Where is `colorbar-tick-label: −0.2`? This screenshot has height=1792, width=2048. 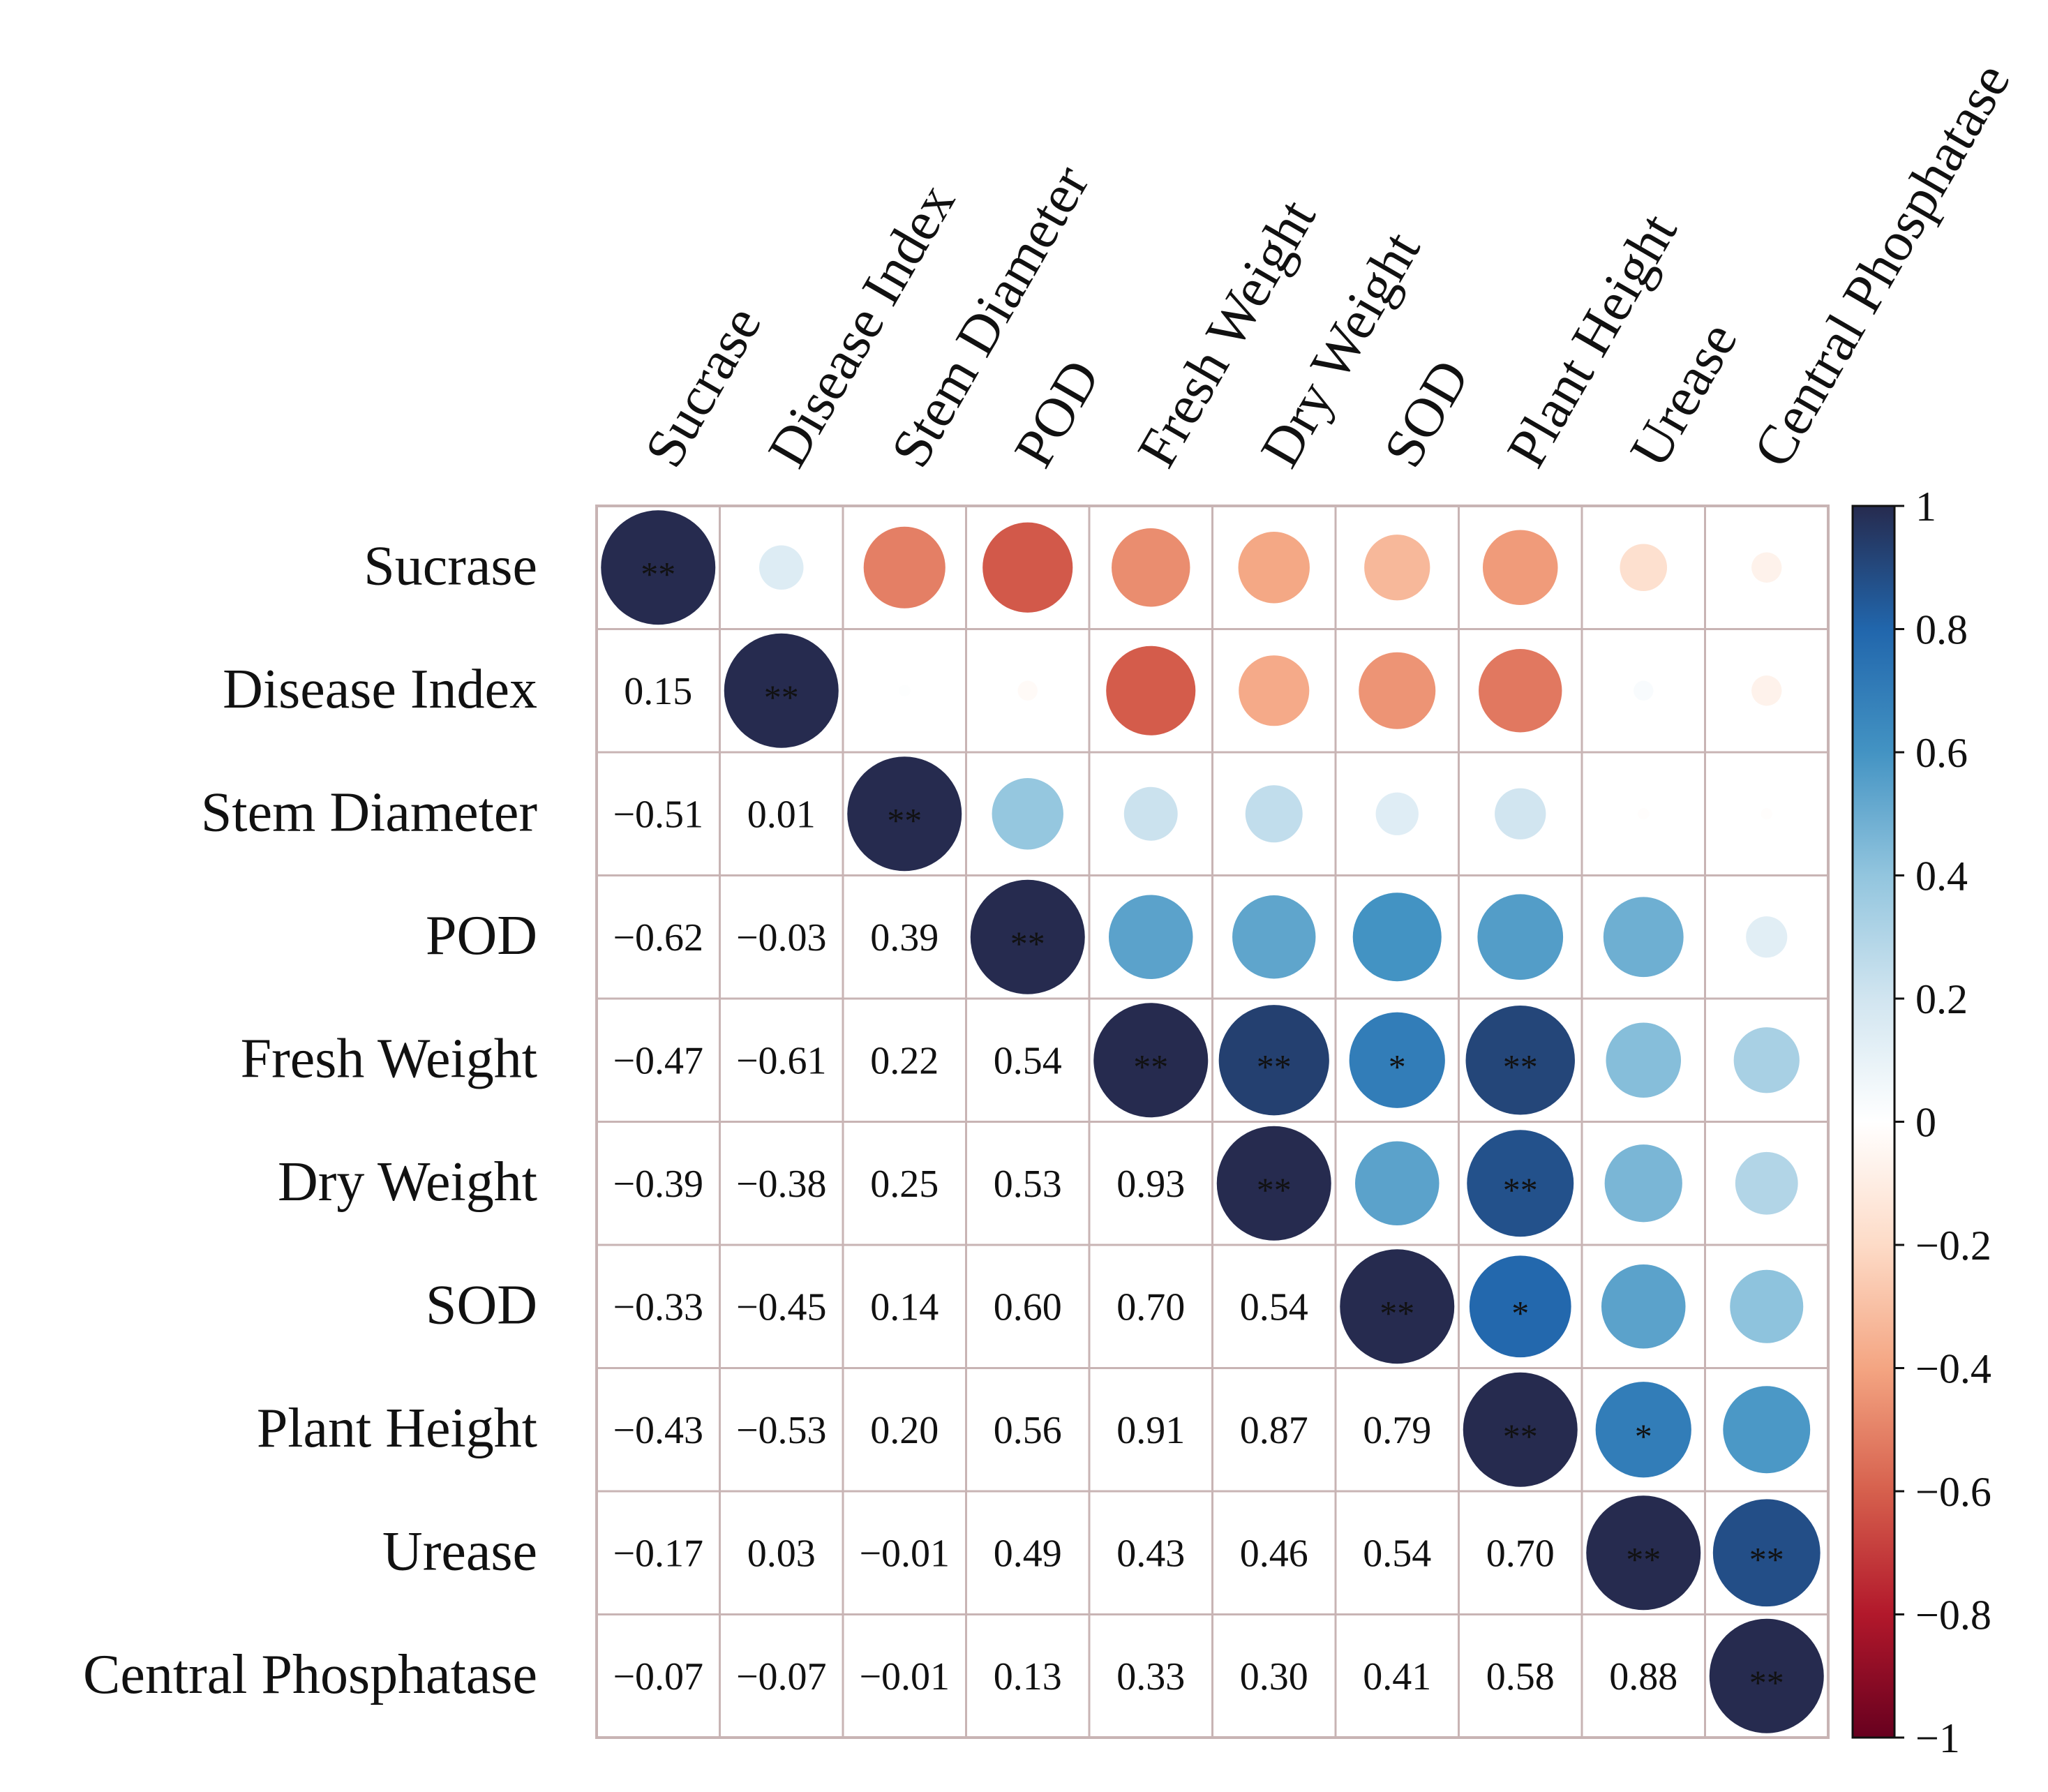 colorbar-tick-label: −0.2 is located at coordinates (1953, 1246).